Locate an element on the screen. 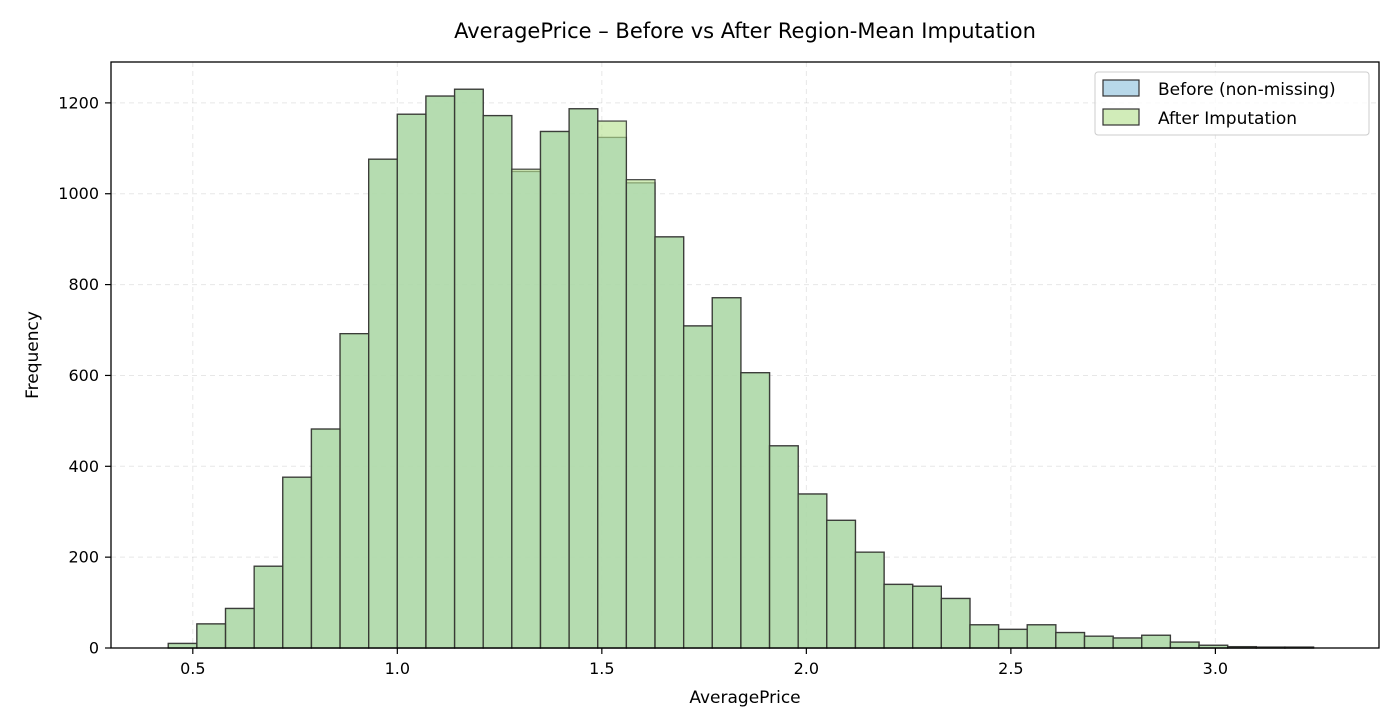  legend: Before (non-missing) After Imputation is located at coordinates (1232, 103).